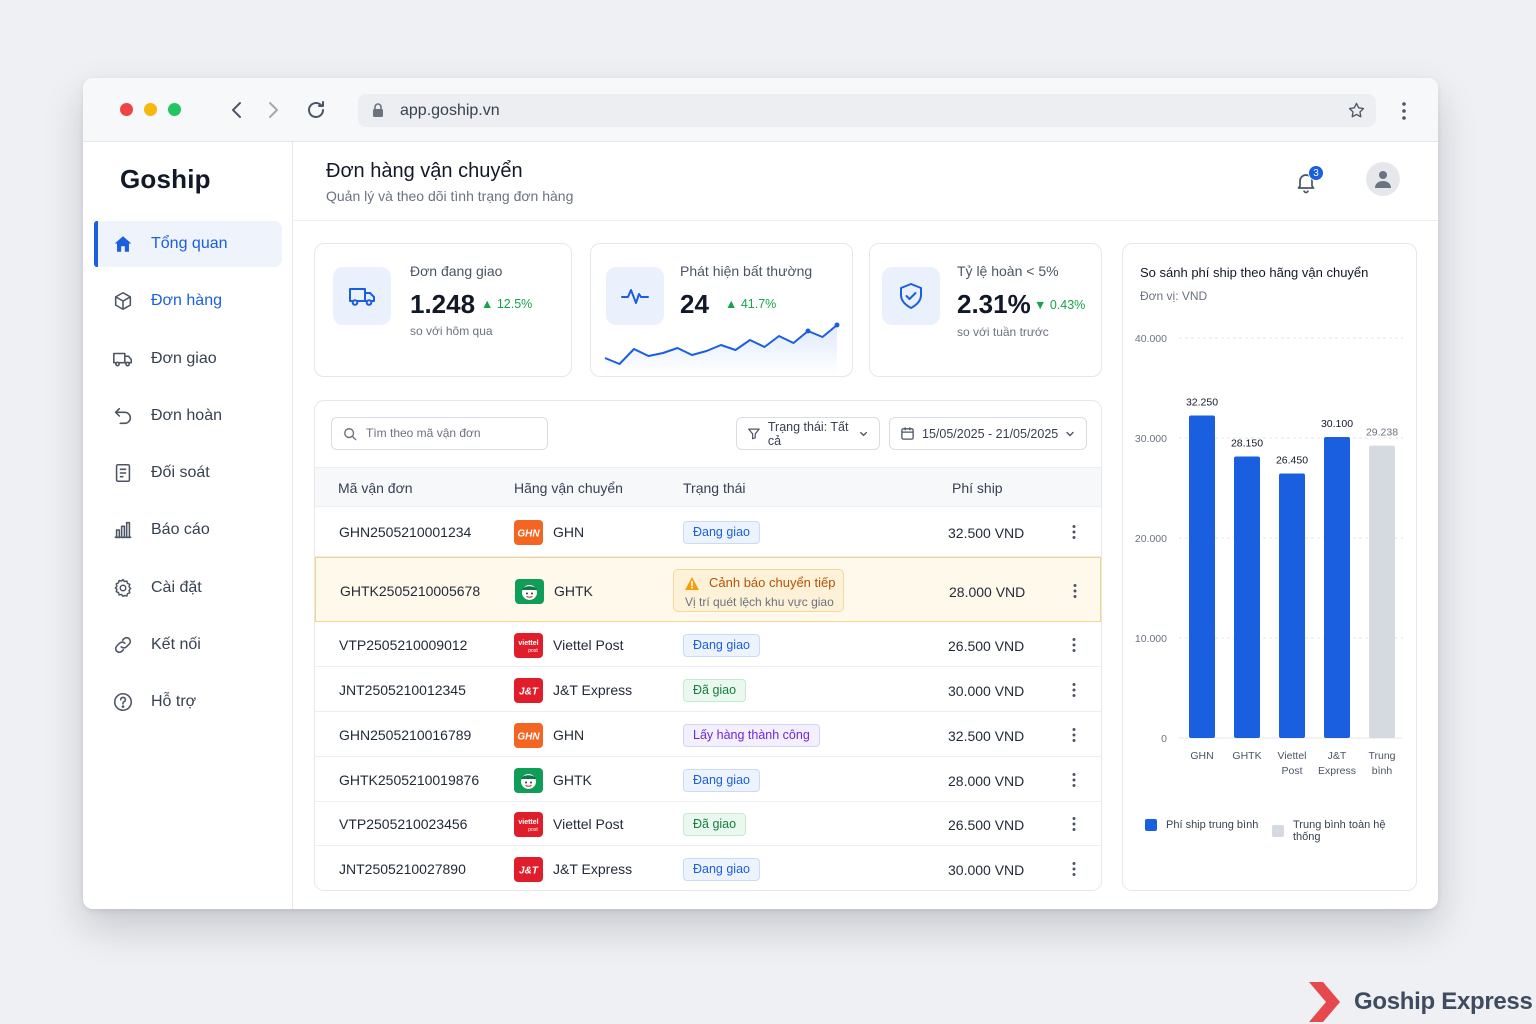  I want to click on filter-icon, so click(754, 434).